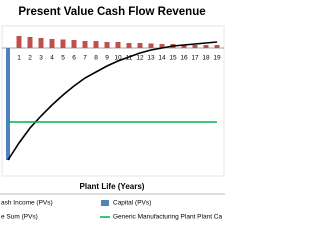 Image resolution: width=320 pixels, height=240 pixels. What do you see at coordinates (132, 203) in the screenshot?
I see `legend-label: Capital (PVs)` at bounding box center [132, 203].